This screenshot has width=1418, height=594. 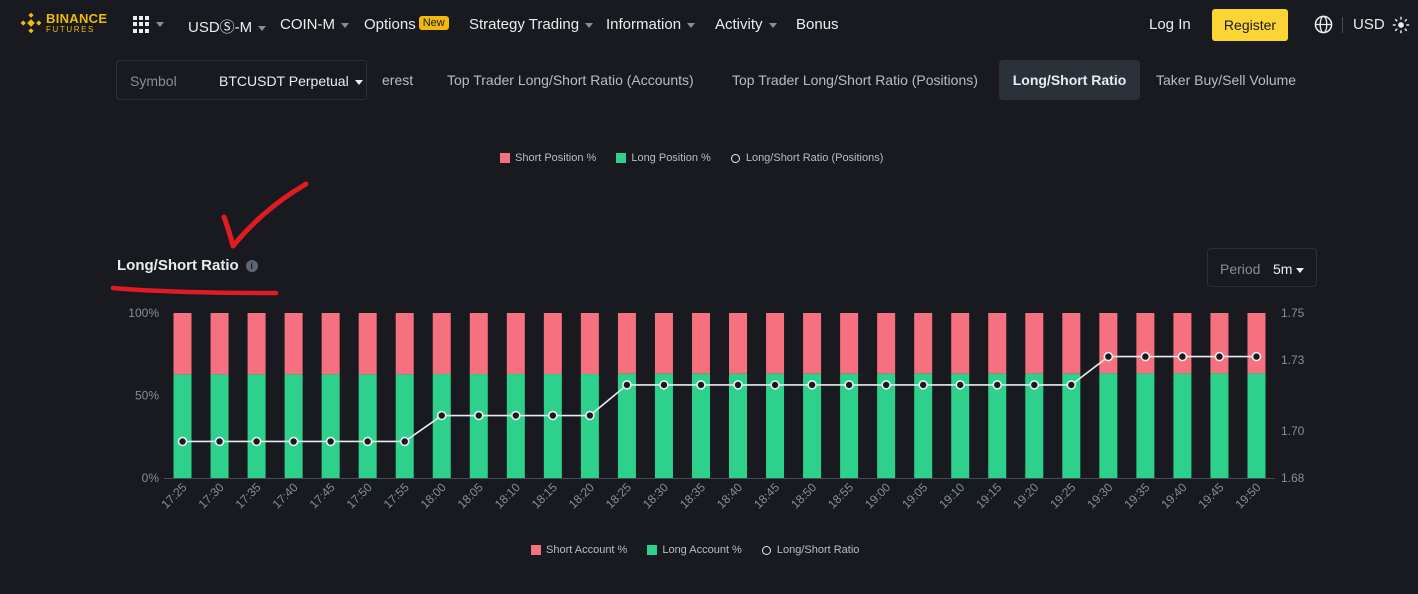 I want to click on theme-toggle-icon, so click(x=1401, y=25).